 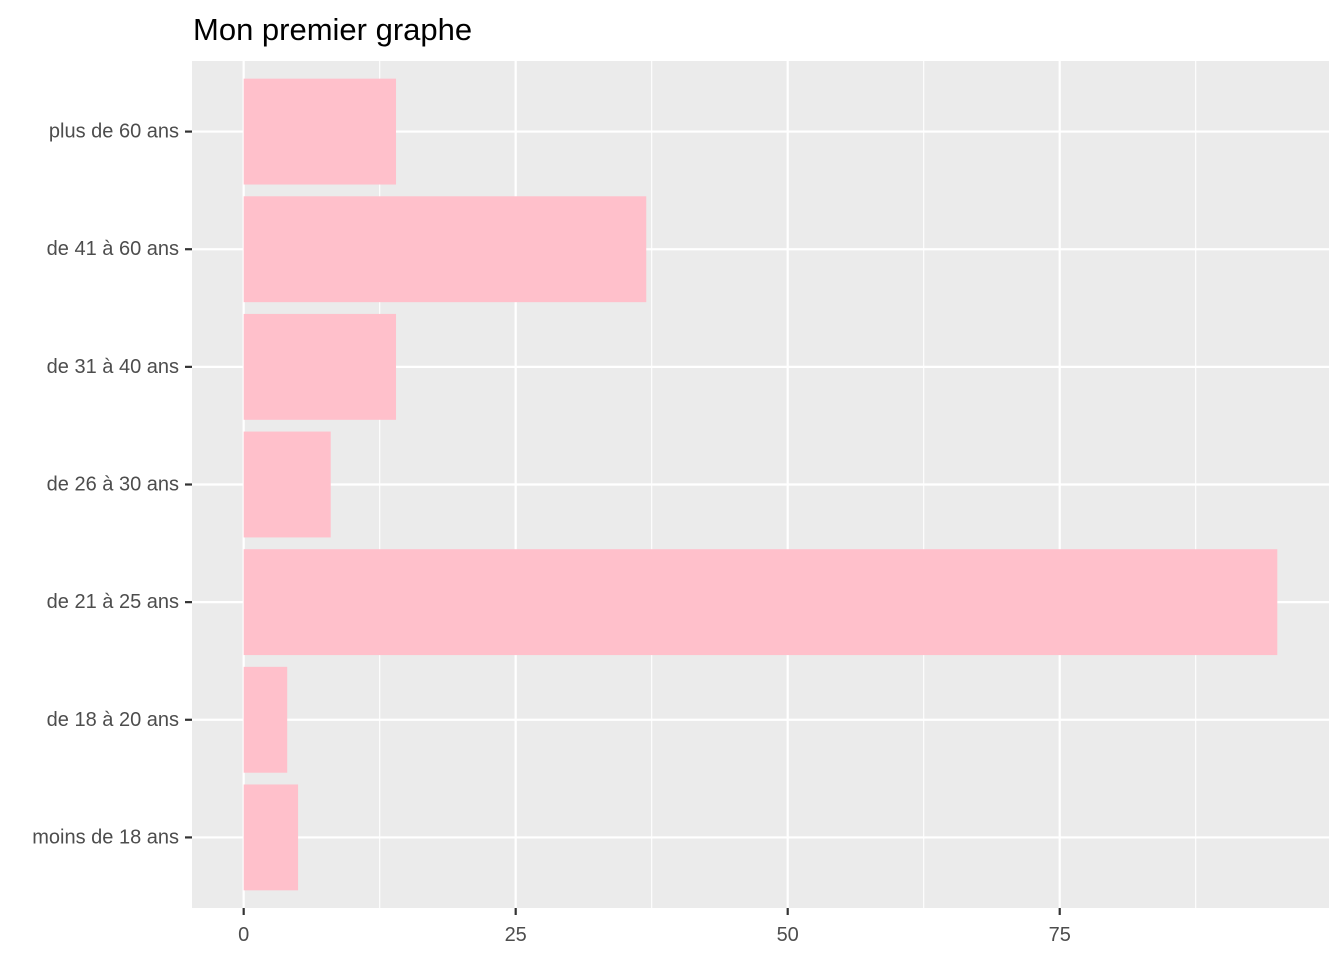 What do you see at coordinates (113, 602) in the screenshot?
I see `y-tick-label: de 21 à 25 ans` at bounding box center [113, 602].